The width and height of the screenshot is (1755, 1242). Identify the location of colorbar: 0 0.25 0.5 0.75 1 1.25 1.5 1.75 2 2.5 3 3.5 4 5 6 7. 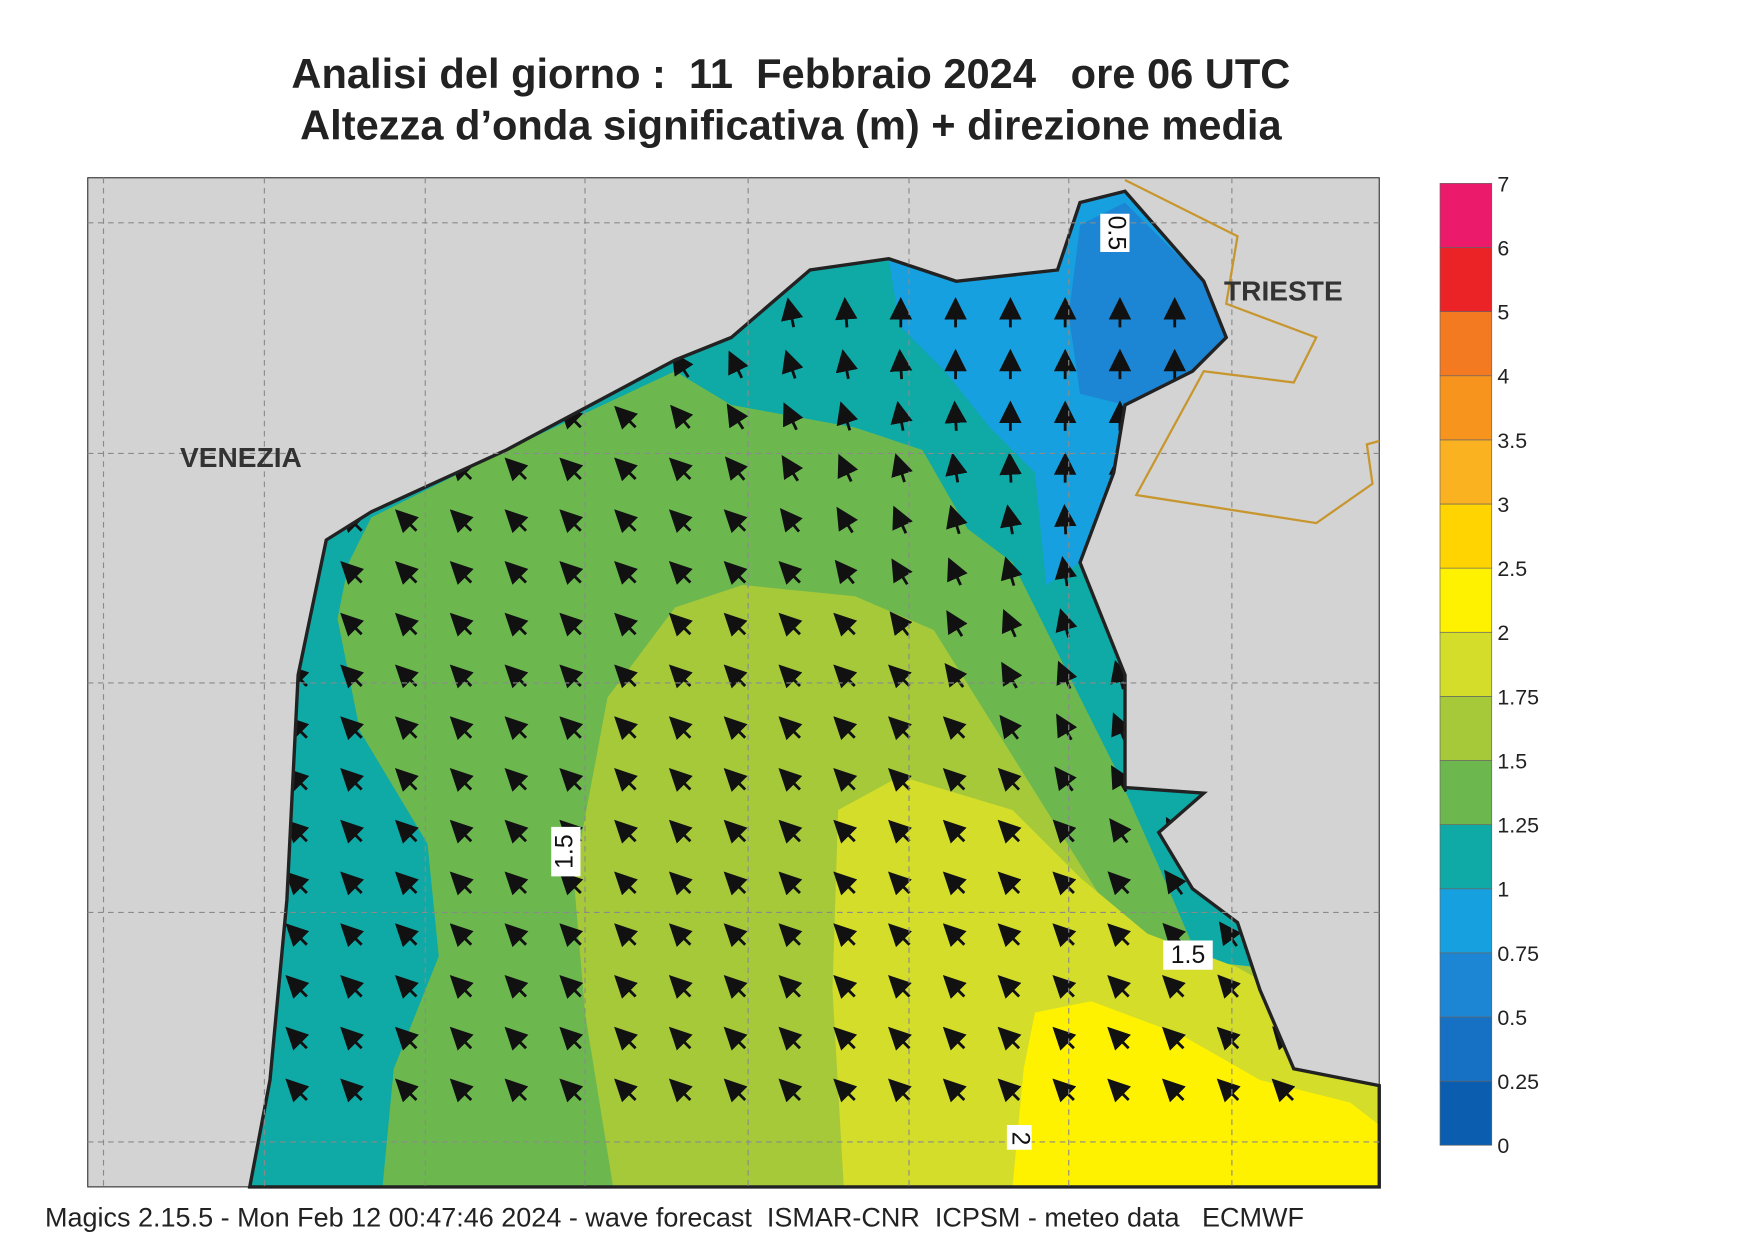
(1489, 665).